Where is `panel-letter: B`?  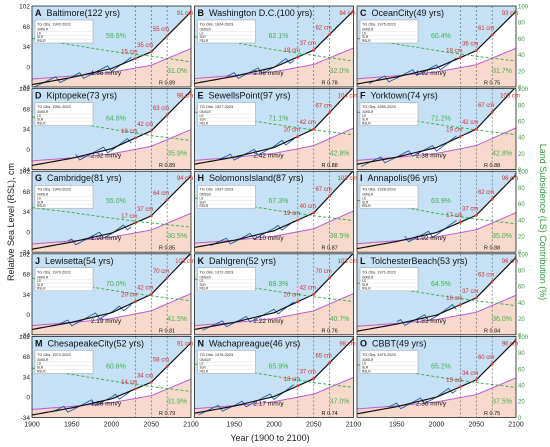
panel-letter: B is located at coordinates (201, 13).